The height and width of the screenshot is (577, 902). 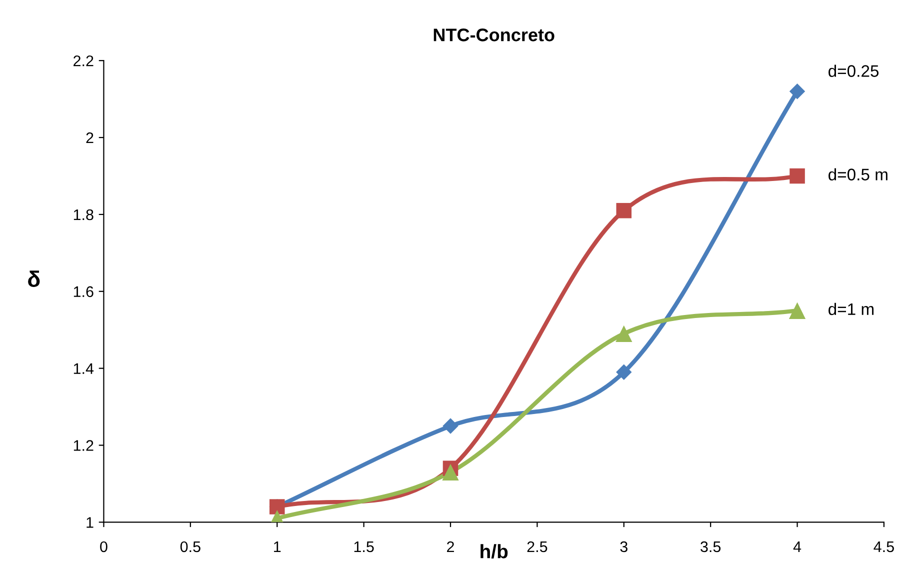 I want to click on y-tick-label: 1.8, so click(x=84, y=214).